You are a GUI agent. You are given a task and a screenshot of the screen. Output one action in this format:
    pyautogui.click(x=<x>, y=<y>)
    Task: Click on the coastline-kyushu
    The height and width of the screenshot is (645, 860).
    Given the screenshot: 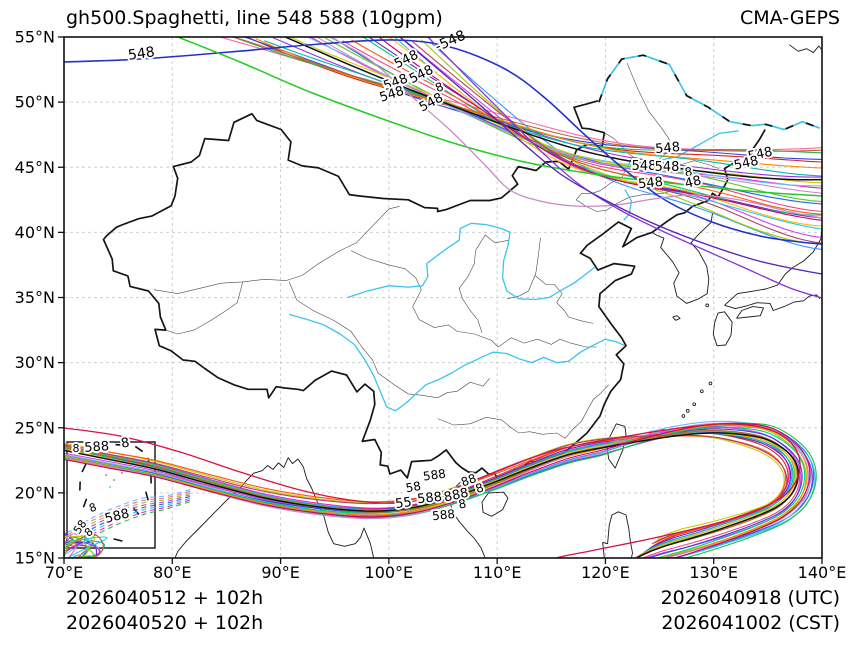 What is the action you would take?
    pyautogui.click(x=722, y=329)
    